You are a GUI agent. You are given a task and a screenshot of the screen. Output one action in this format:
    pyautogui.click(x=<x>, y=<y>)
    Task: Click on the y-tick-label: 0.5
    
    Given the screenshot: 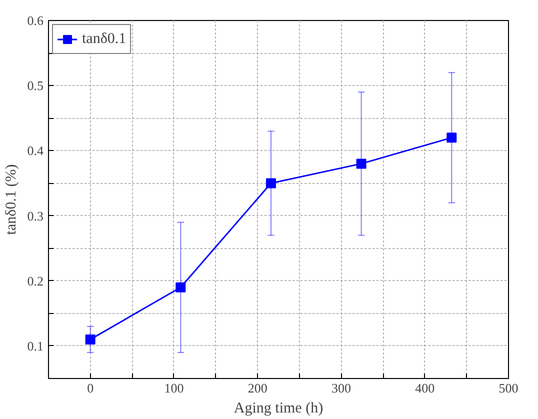 What is the action you would take?
    pyautogui.click(x=35, y=86)
    